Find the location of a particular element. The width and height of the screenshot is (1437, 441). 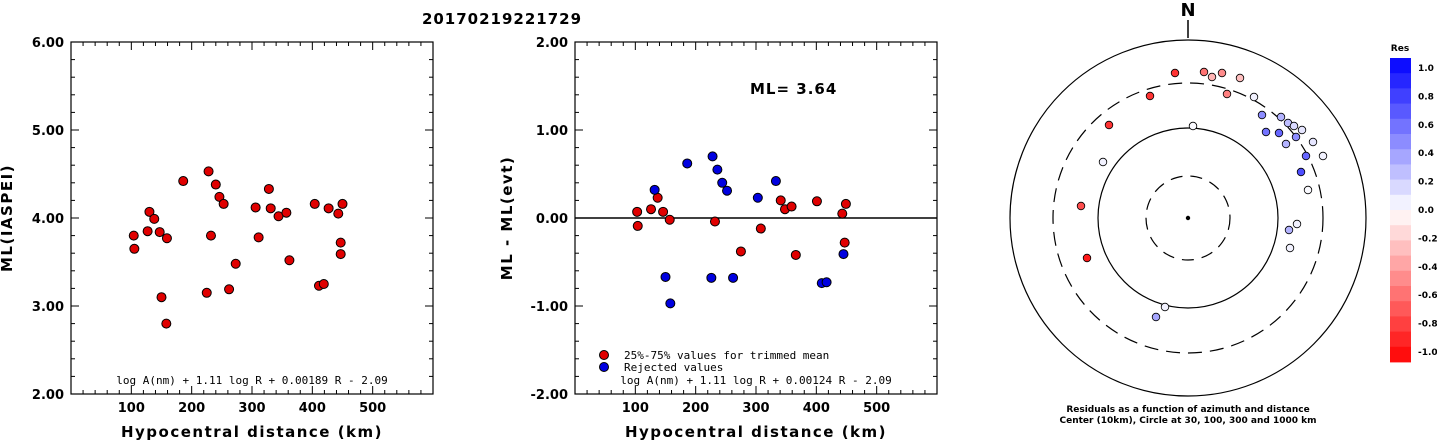

circle-100km is located at coordinates (1188, 218).